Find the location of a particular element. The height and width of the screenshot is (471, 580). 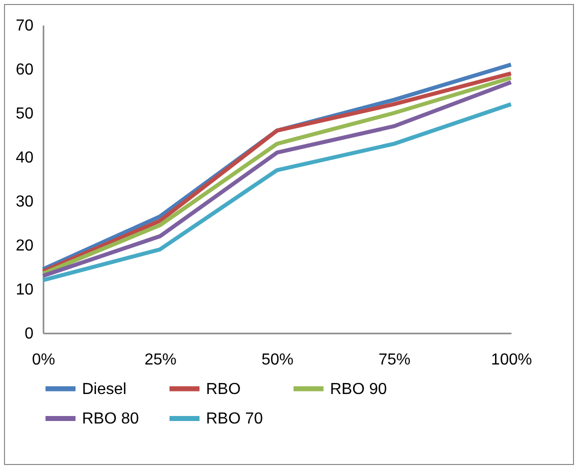

x-tick-label: 0% is located at coordinates (44, 360).